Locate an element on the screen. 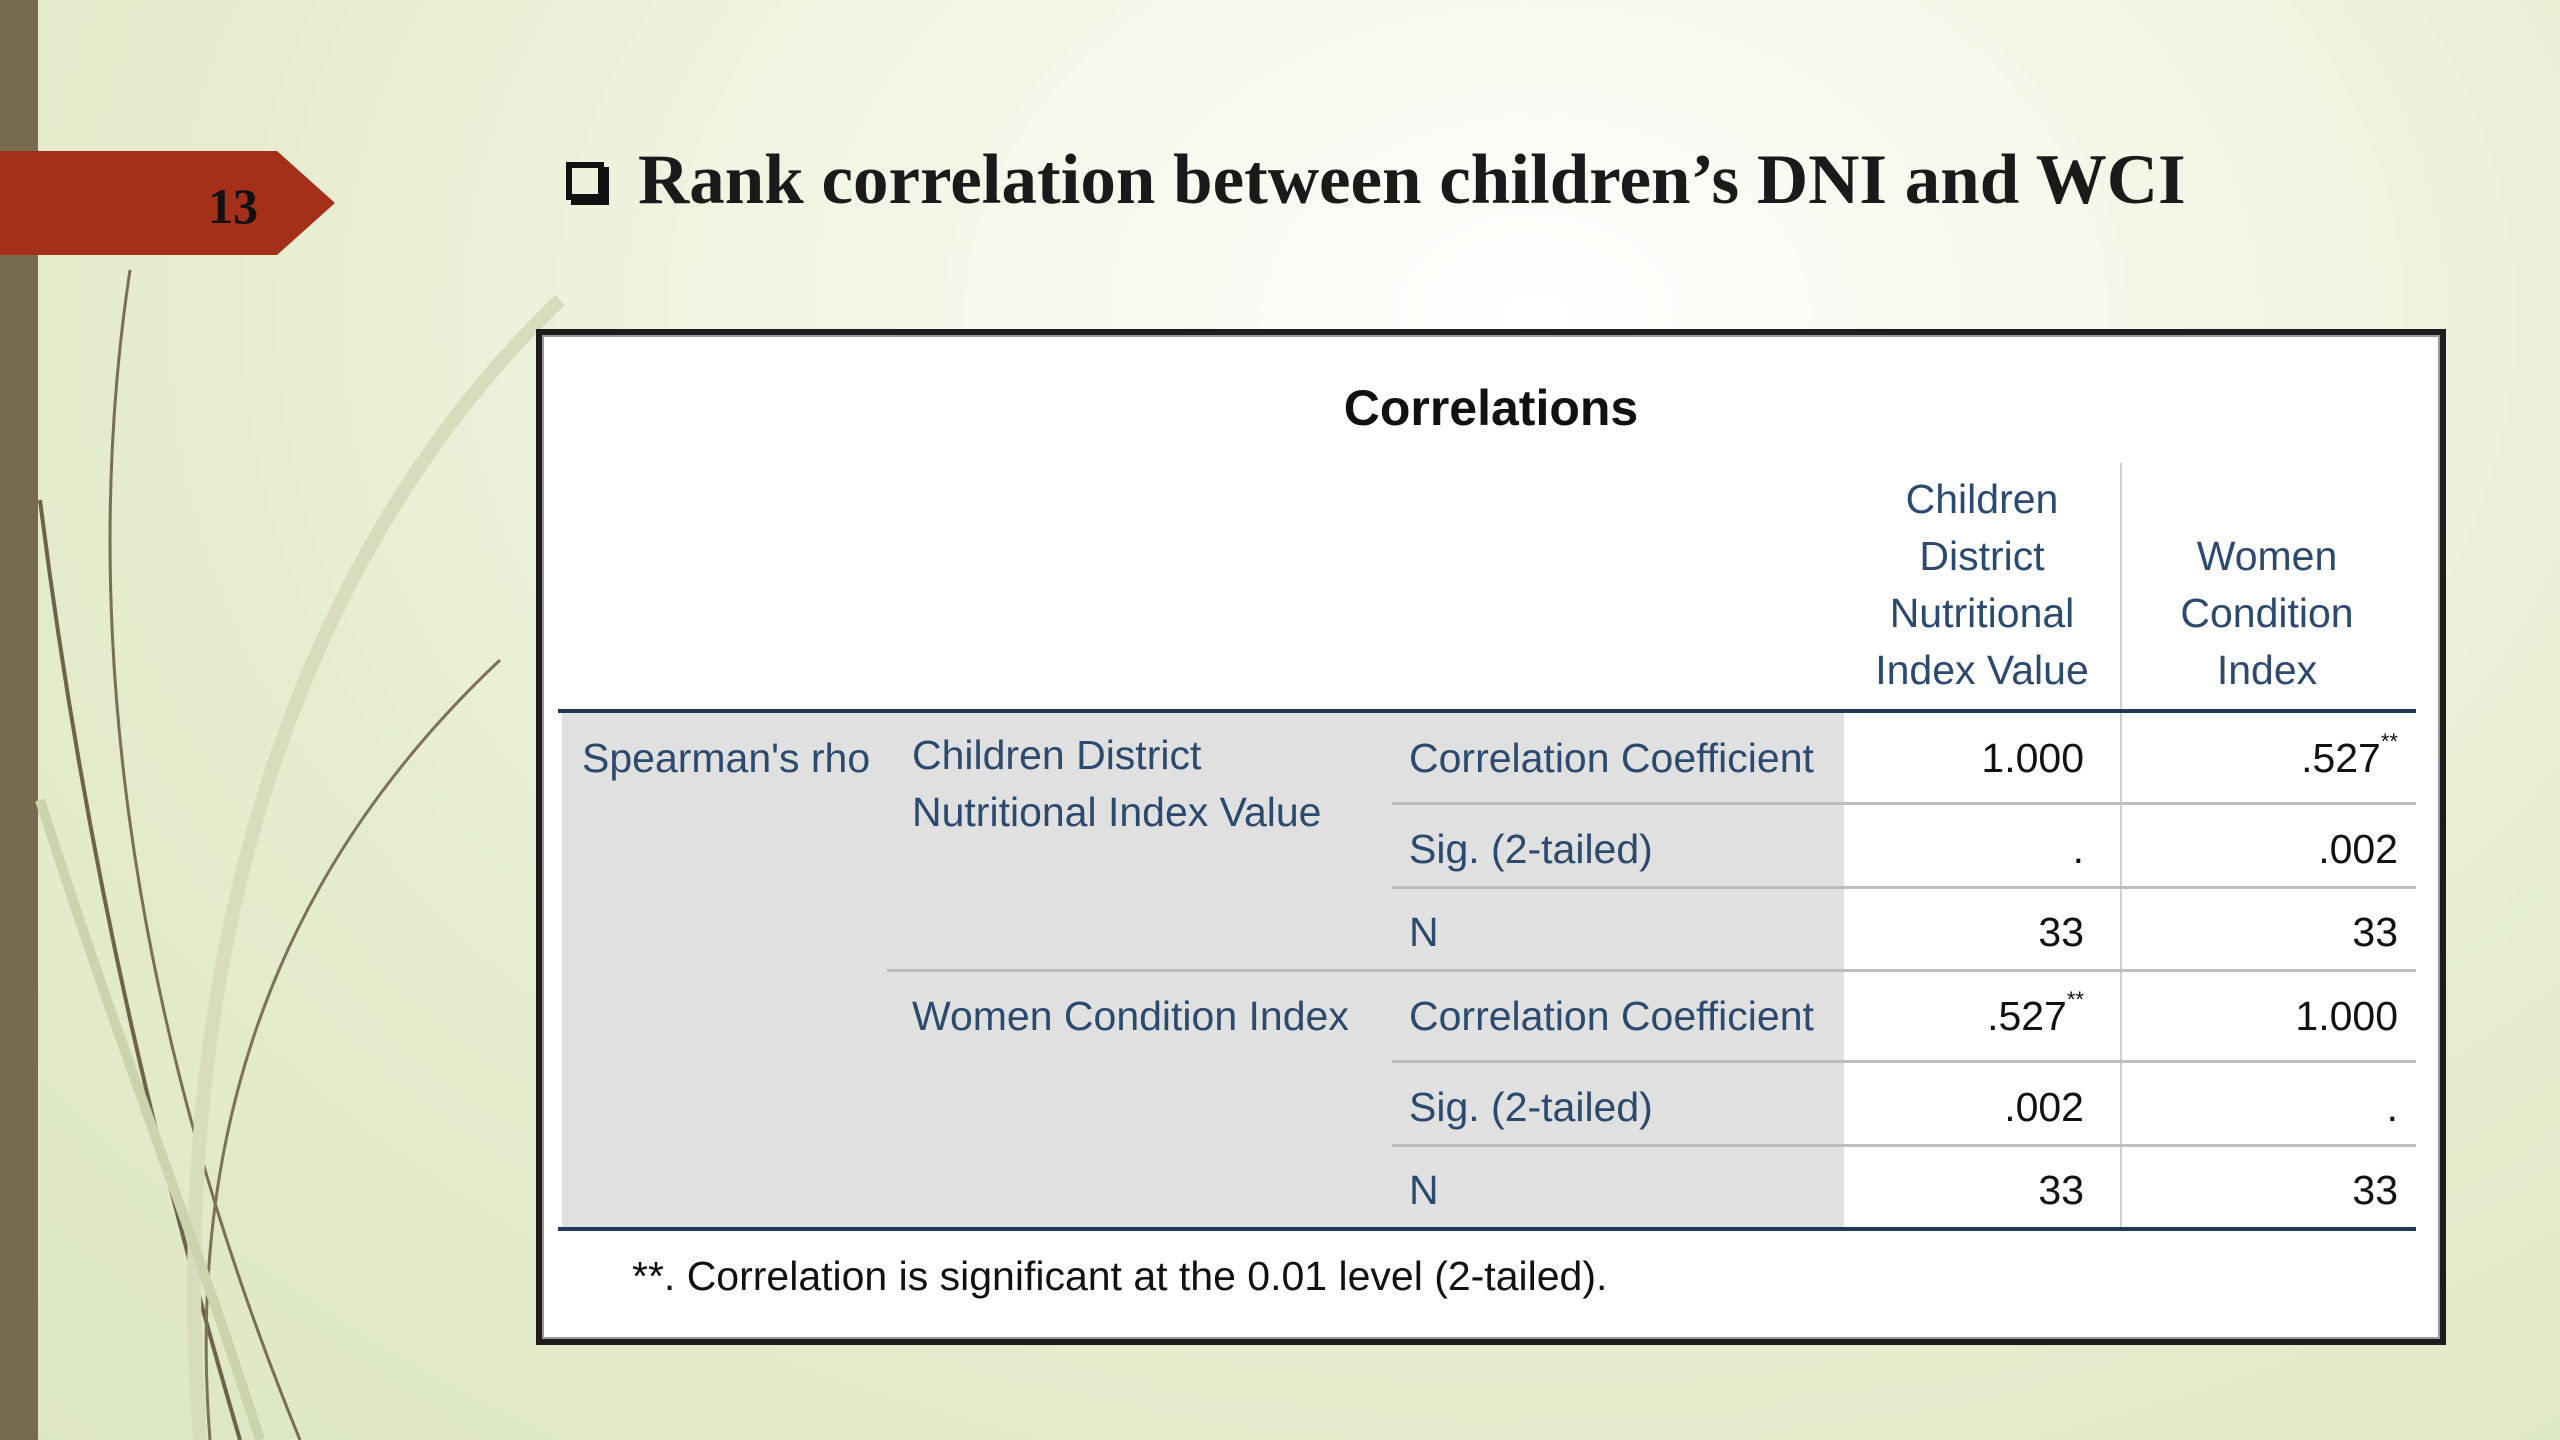 The image size is (2560, 1440). table-bottom-rule is located at coordinates (1487, 1229).